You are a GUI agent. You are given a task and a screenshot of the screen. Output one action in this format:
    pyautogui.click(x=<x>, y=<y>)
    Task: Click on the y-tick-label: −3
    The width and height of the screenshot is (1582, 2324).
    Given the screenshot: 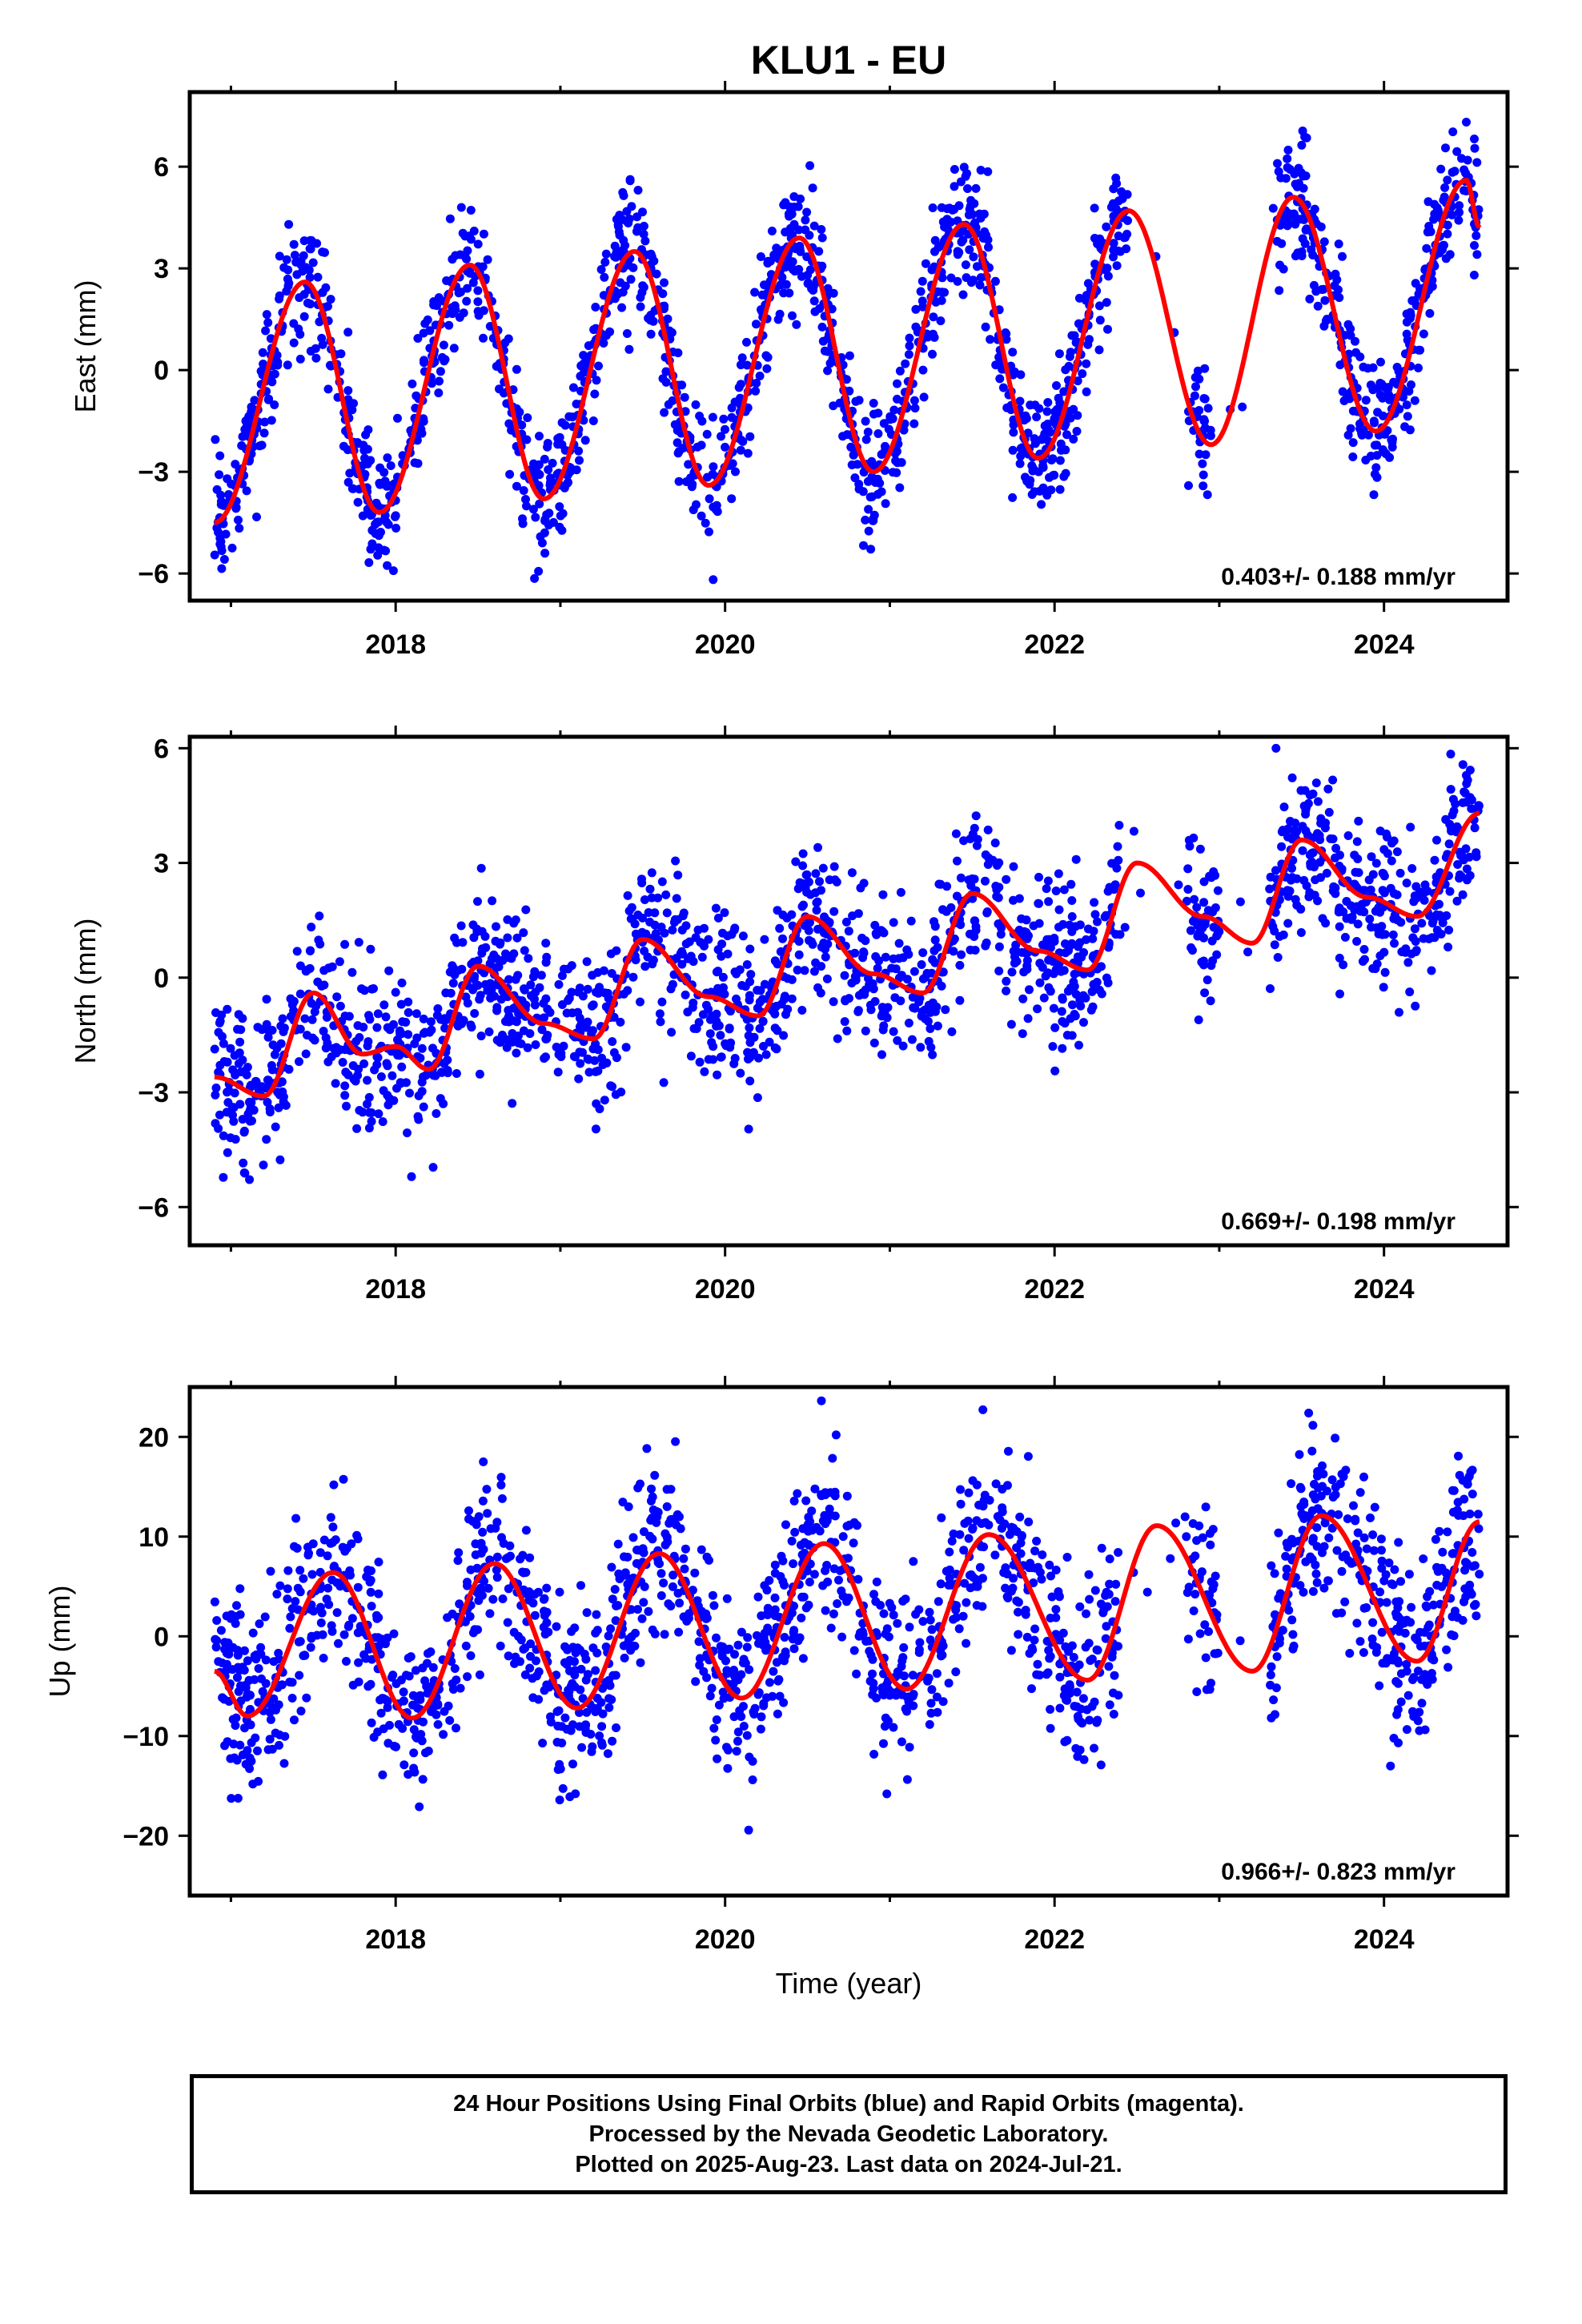 What is the action you would take?
    pyautogui.click(x=154, y=472)
    